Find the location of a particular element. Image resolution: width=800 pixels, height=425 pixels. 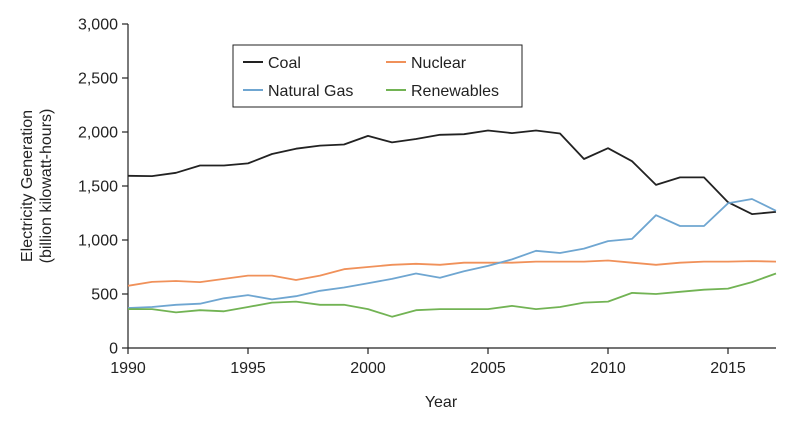

y-tick-label: 500 is located at coordinates (104, 295).